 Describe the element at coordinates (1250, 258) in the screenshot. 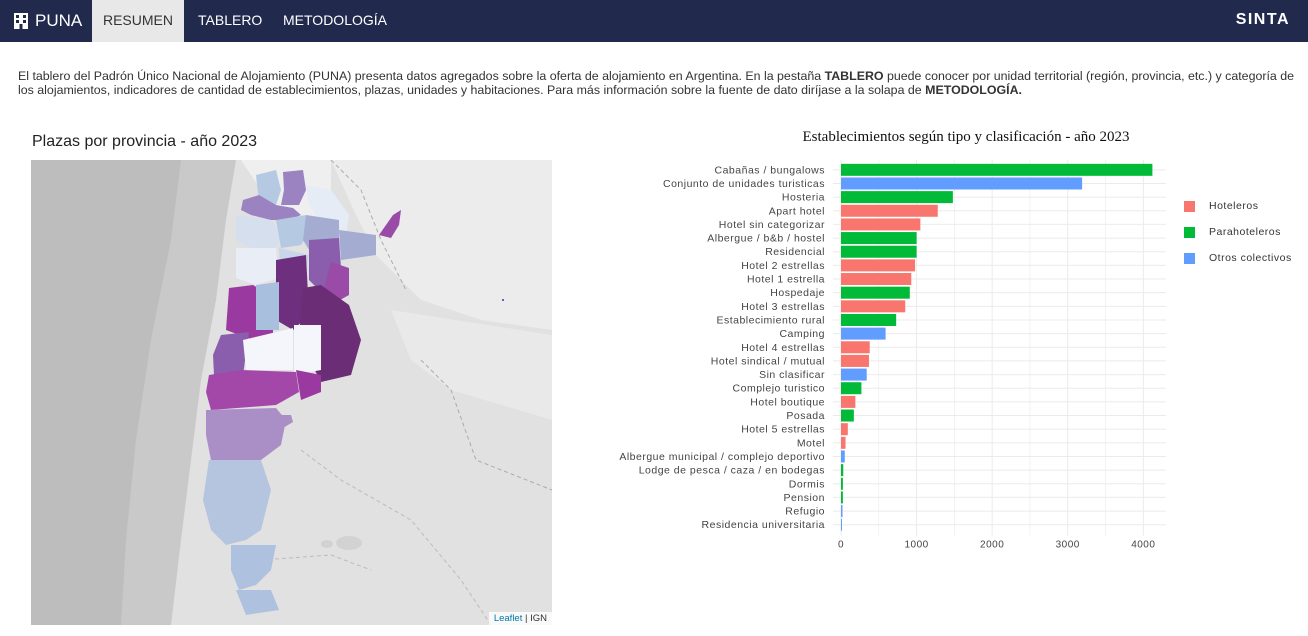

I see `legend-label-otros-colectivos: Otros colectivos` at that location.